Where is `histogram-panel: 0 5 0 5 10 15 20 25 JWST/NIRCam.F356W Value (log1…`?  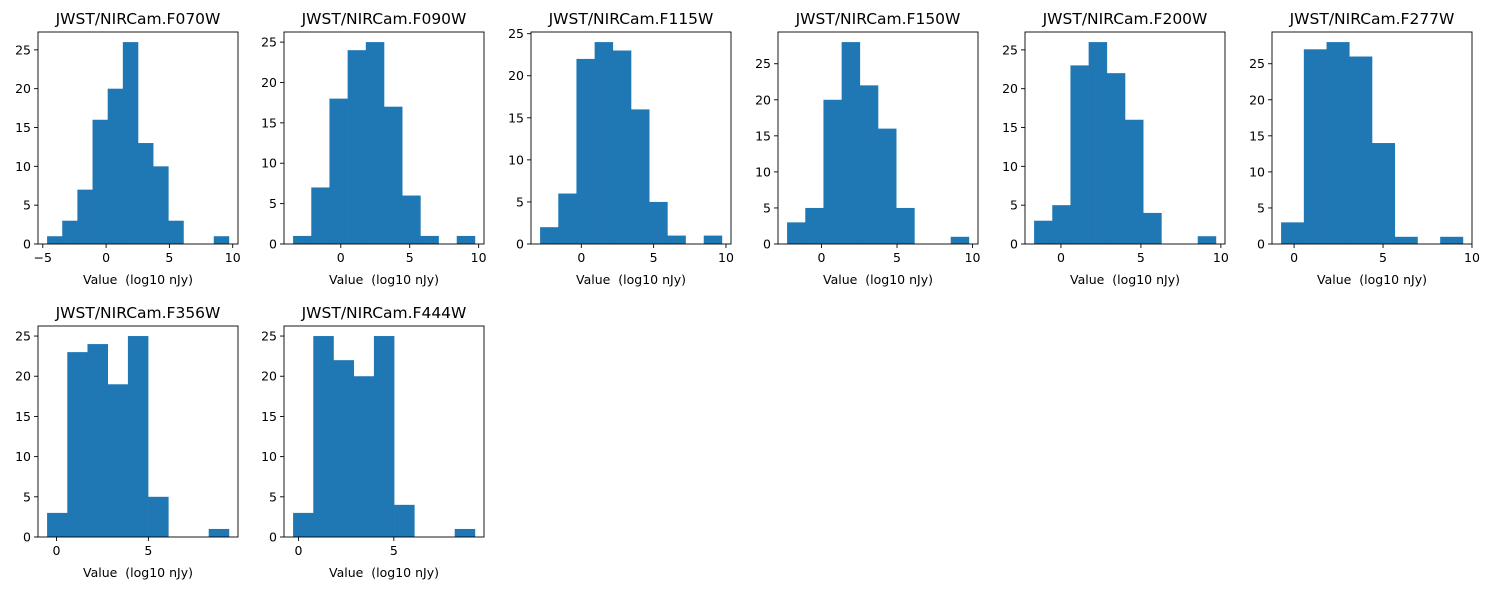 histogram-panel: 0 5 0 5 10 15 20 25 JWST/NIRCam.F356W Value (log1… is located at coordinates (127, 442).